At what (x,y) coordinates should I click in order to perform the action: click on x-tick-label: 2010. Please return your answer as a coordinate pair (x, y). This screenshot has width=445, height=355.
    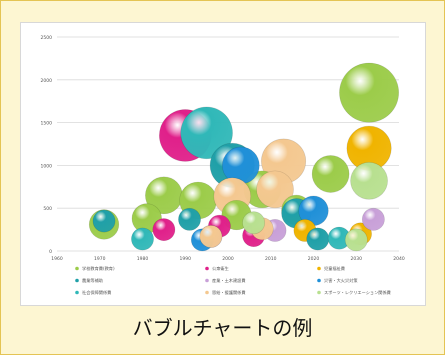
    Looking at the image, I should click on (271, 259).